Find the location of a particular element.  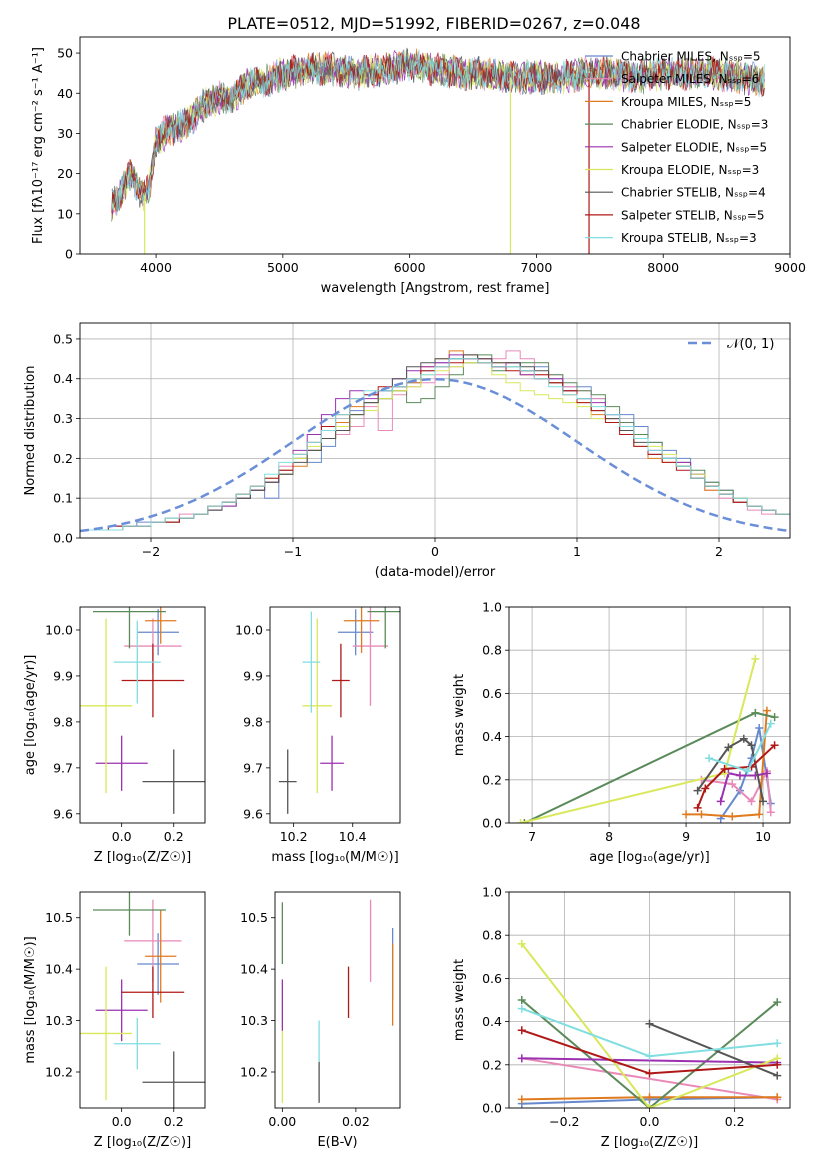

y-tick-label: 10.0 is located at coordinates (59, 629).